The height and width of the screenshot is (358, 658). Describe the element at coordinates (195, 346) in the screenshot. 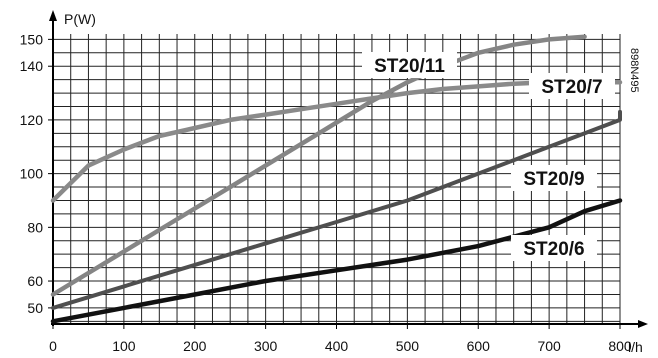

I see `x-tick-label: 200` at that location.